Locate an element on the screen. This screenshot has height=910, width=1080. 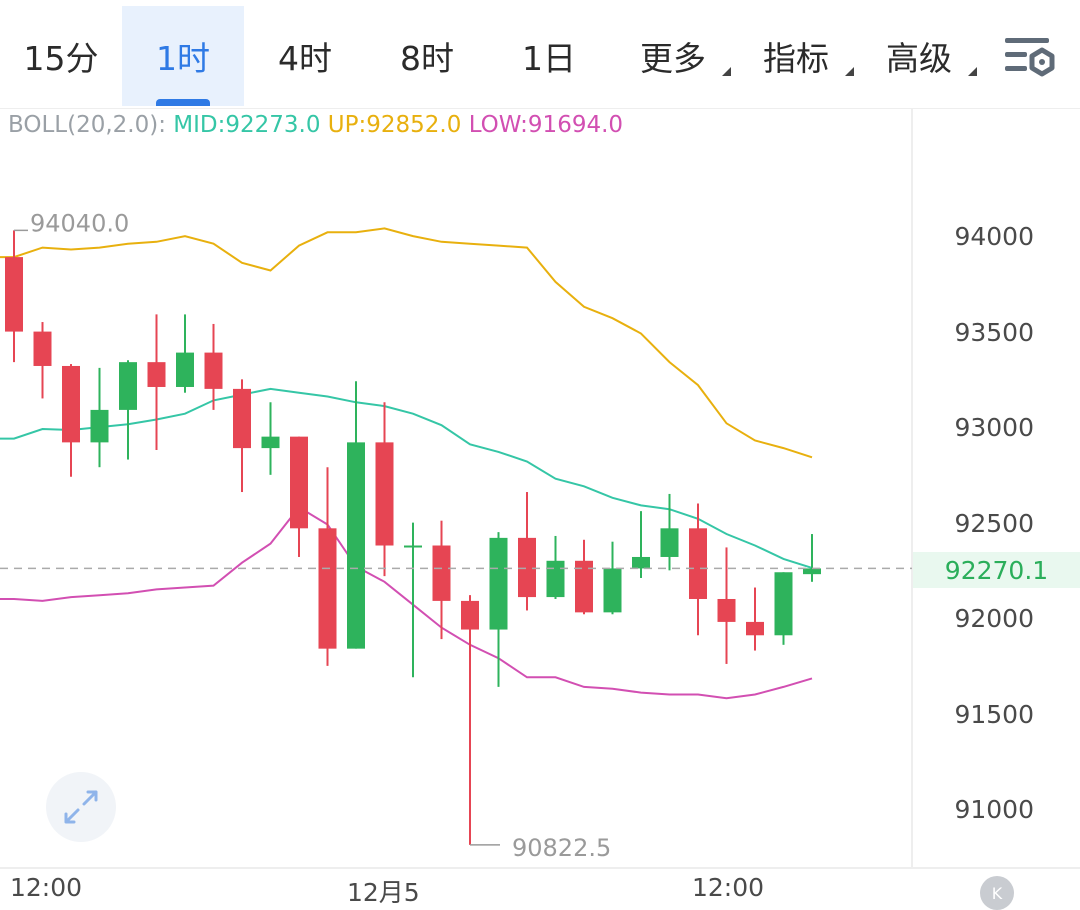
tab-label: 更多 is located at coordinates (673, 58).